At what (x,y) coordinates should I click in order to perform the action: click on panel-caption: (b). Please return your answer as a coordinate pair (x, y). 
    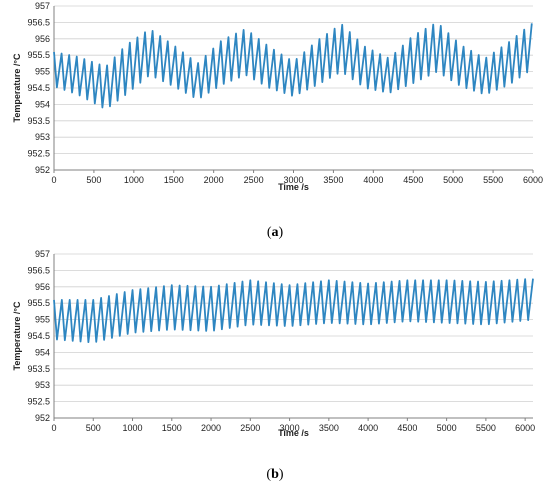
    Looking at the image, I should click on (274, 474).